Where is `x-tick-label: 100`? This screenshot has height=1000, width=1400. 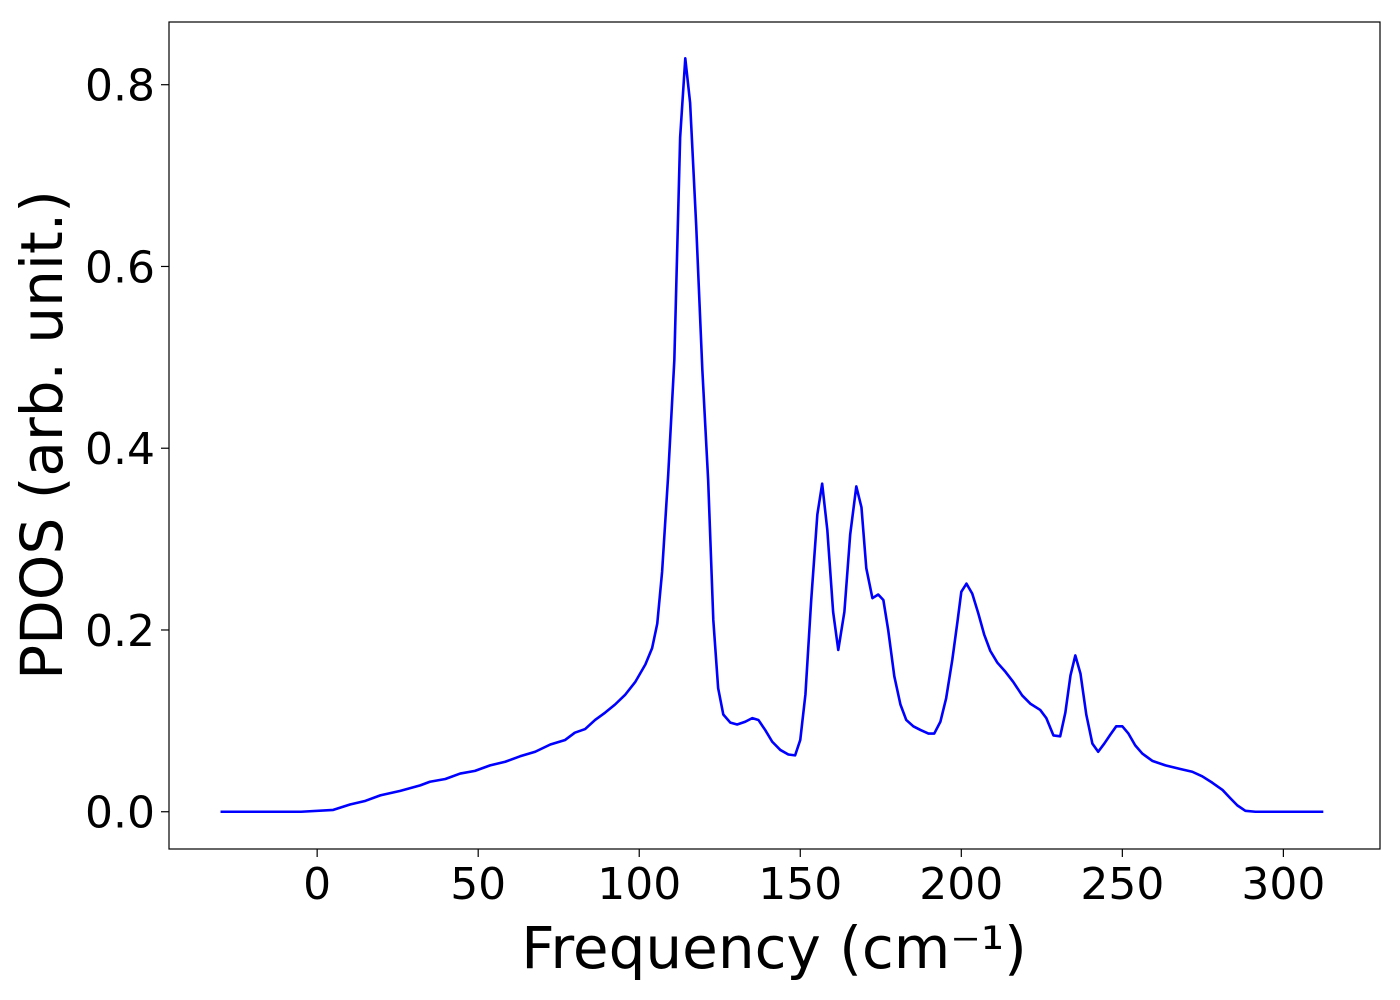 x-tick-label: 100 is located at coordinates (639, 884).